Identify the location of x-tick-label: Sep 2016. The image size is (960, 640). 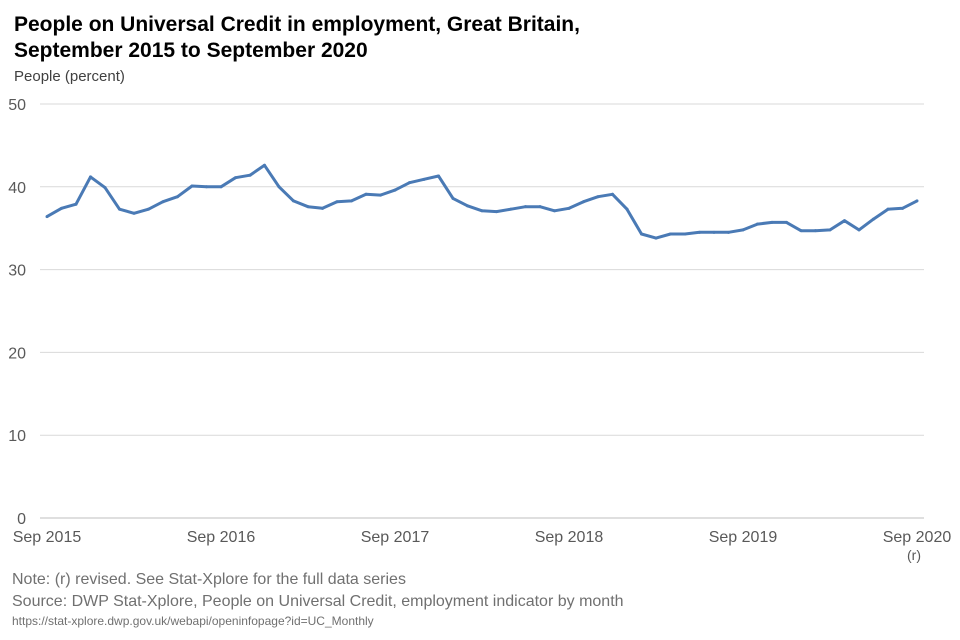
(221, 537).